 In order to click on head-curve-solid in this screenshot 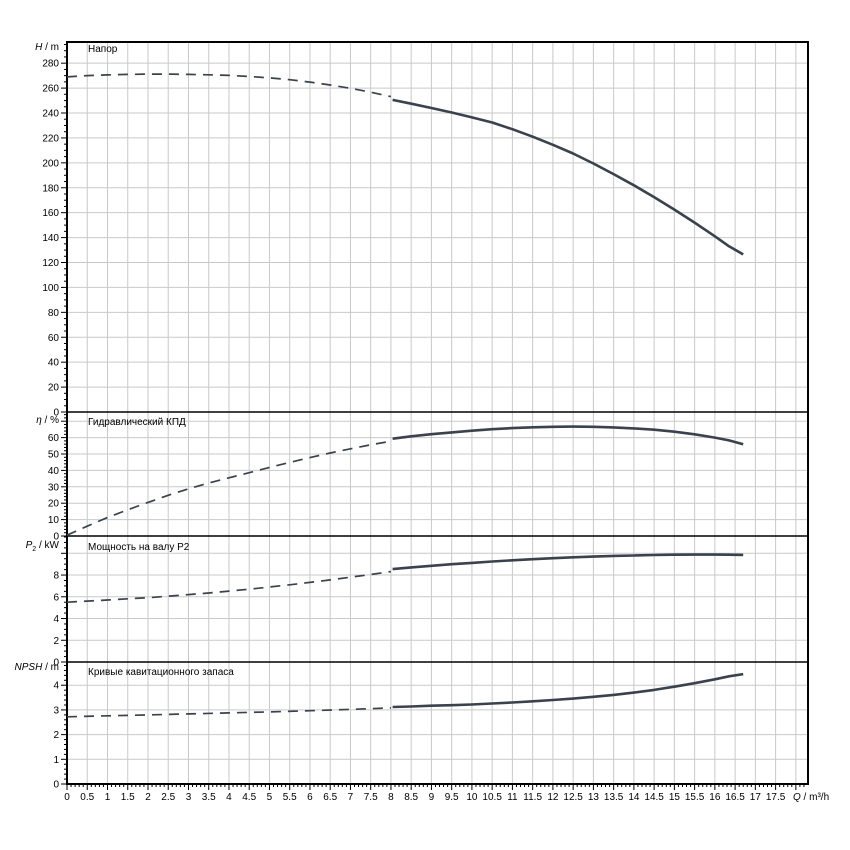, I will do `click(568, 177)`.